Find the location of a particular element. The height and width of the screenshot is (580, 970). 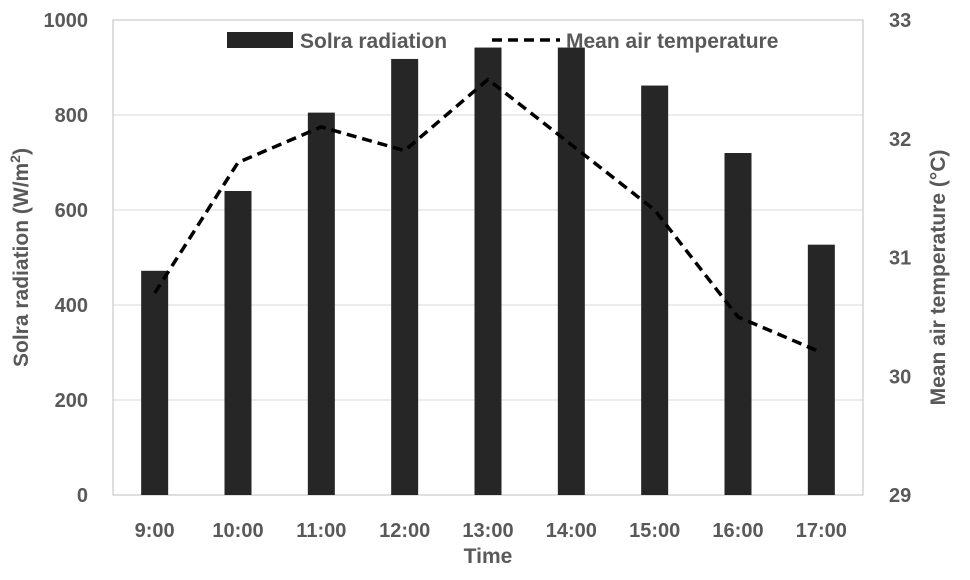

x-tick-label: 9:00 is located at coordinates (155, 531).